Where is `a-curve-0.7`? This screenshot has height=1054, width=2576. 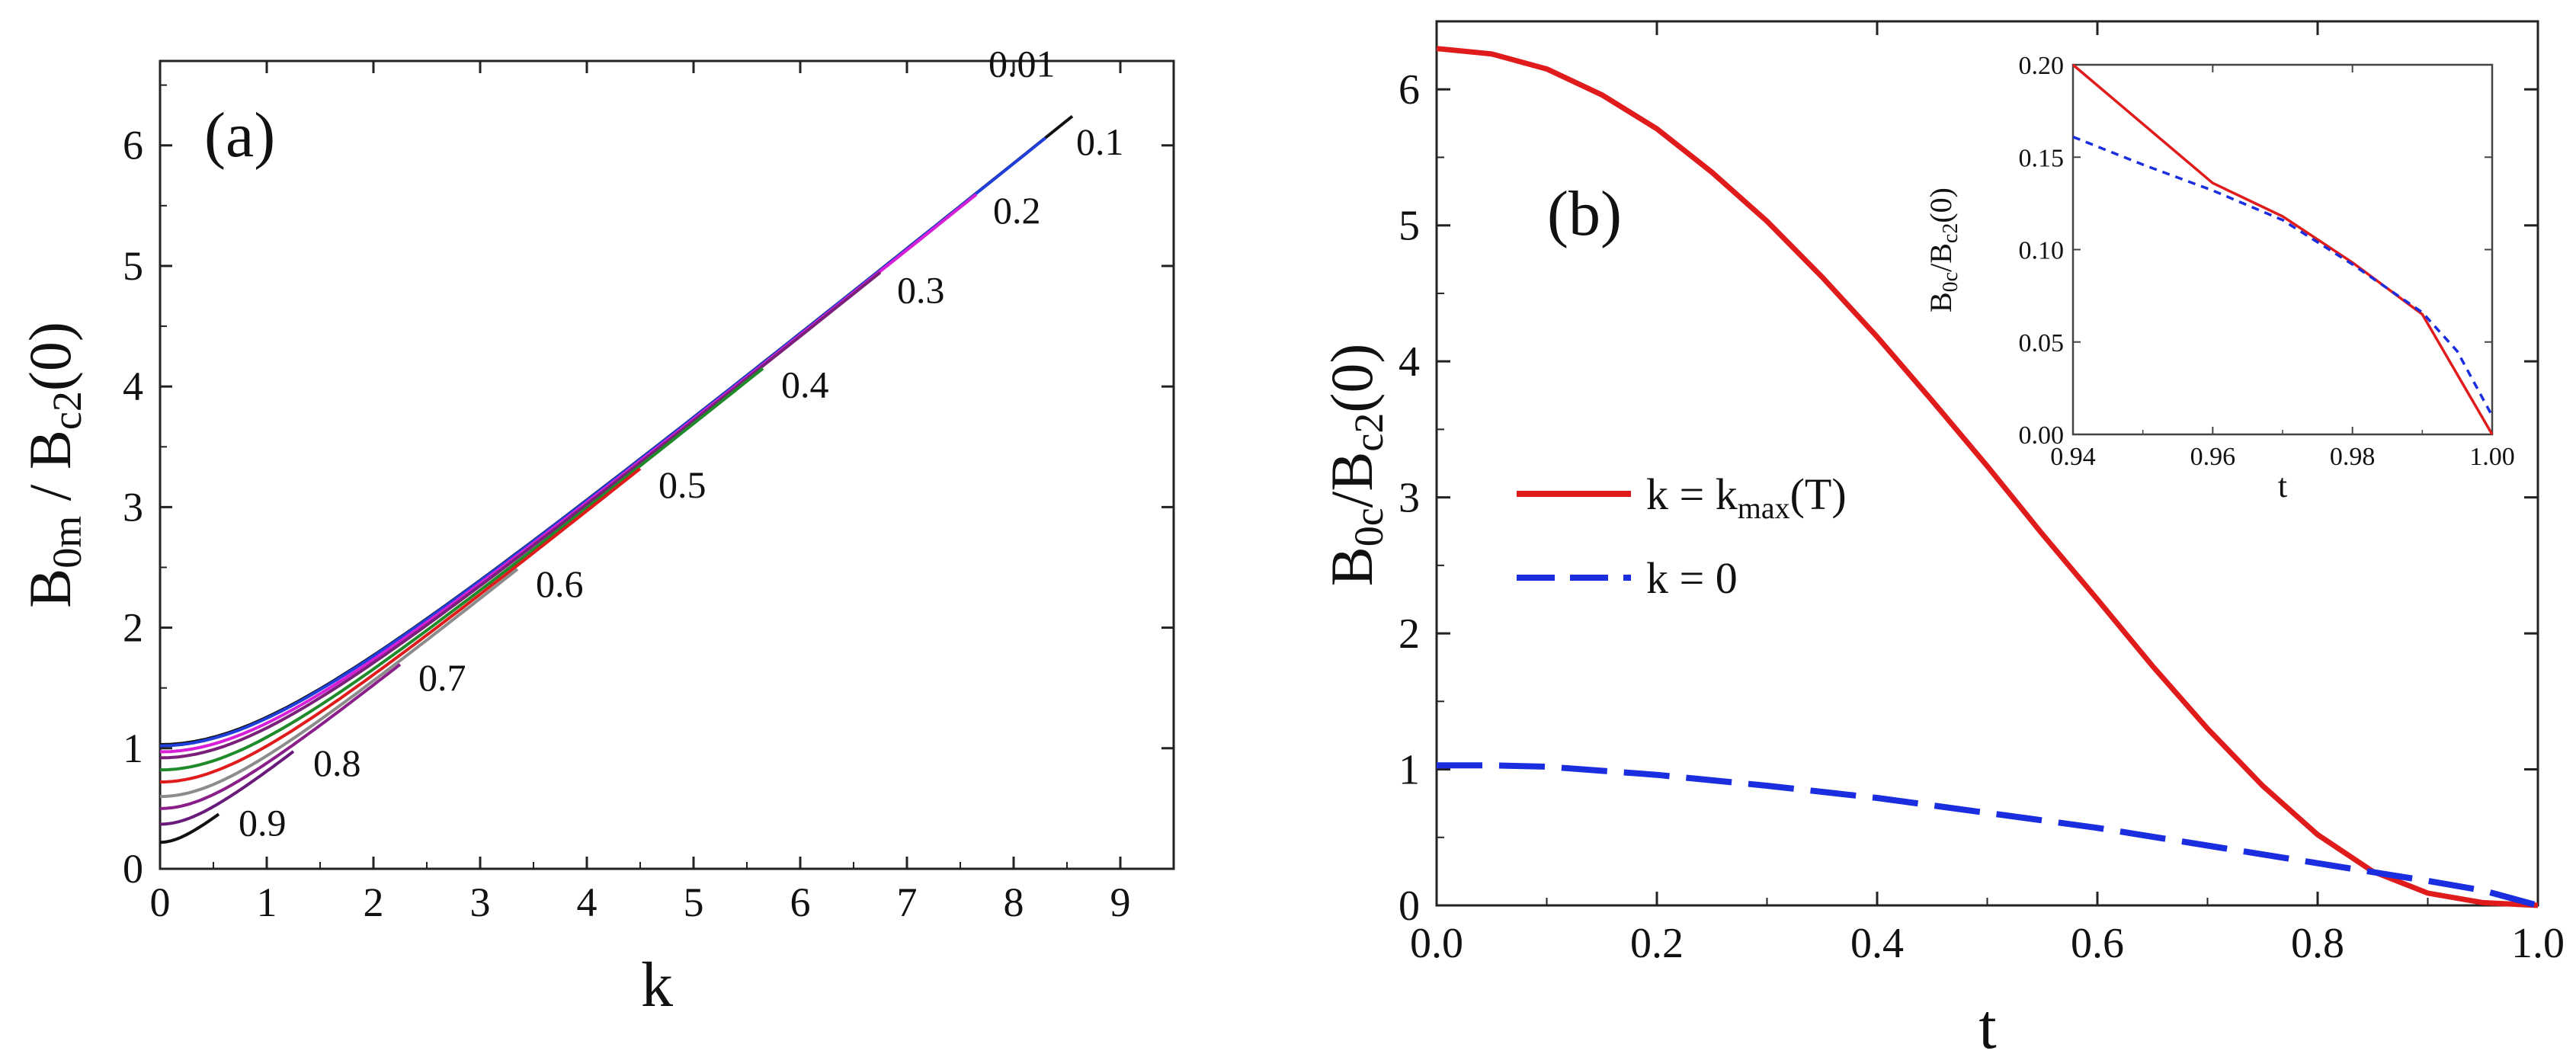
a-curve-0.7 is located at coordinates (280, 737).